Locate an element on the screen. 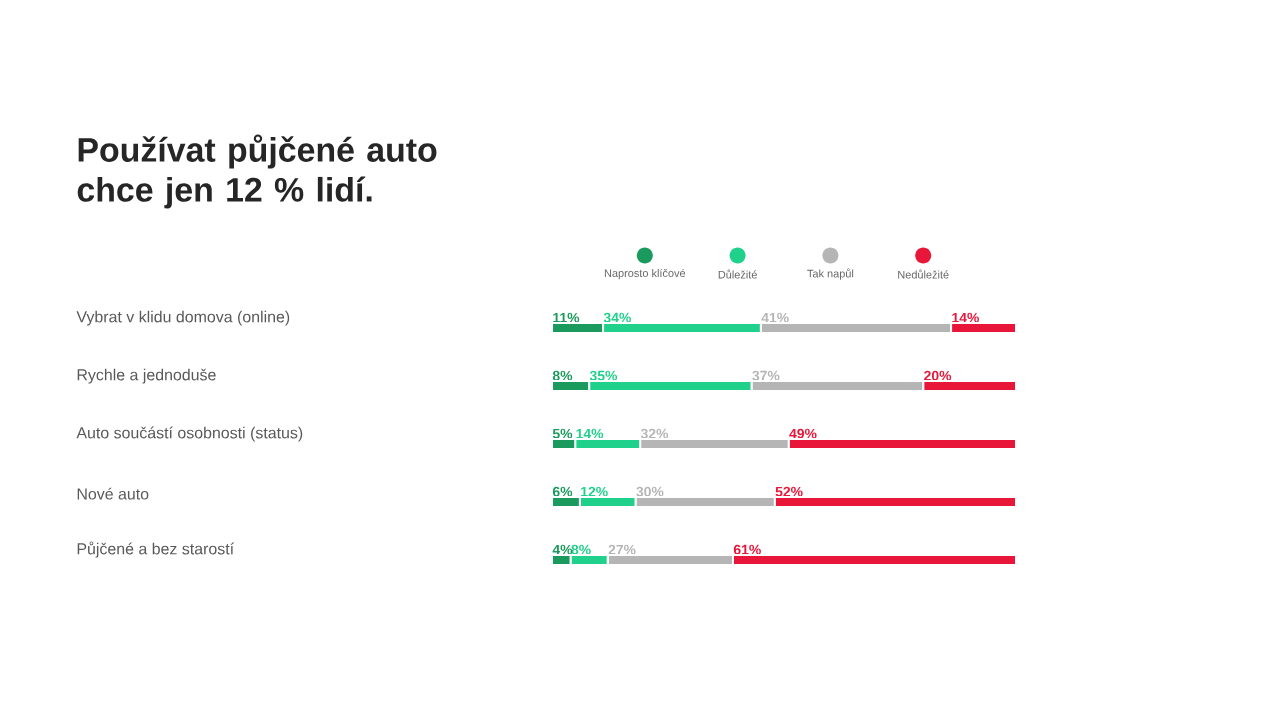 Image resolution: width=1276 pixels, height=718 pixels. text: Používat půjčené auto chce jen 12 % lidí. is located at coordinates (257, 171).